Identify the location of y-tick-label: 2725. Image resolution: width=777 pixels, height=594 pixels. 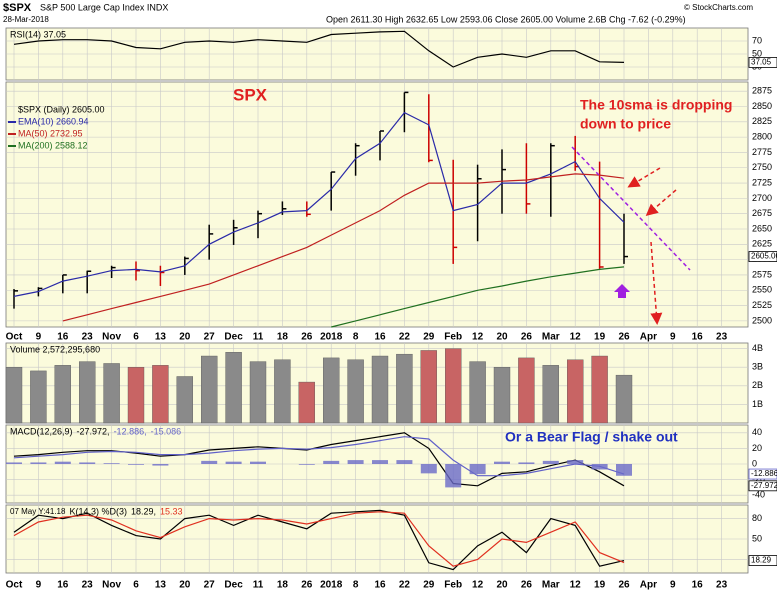
(762, 182).